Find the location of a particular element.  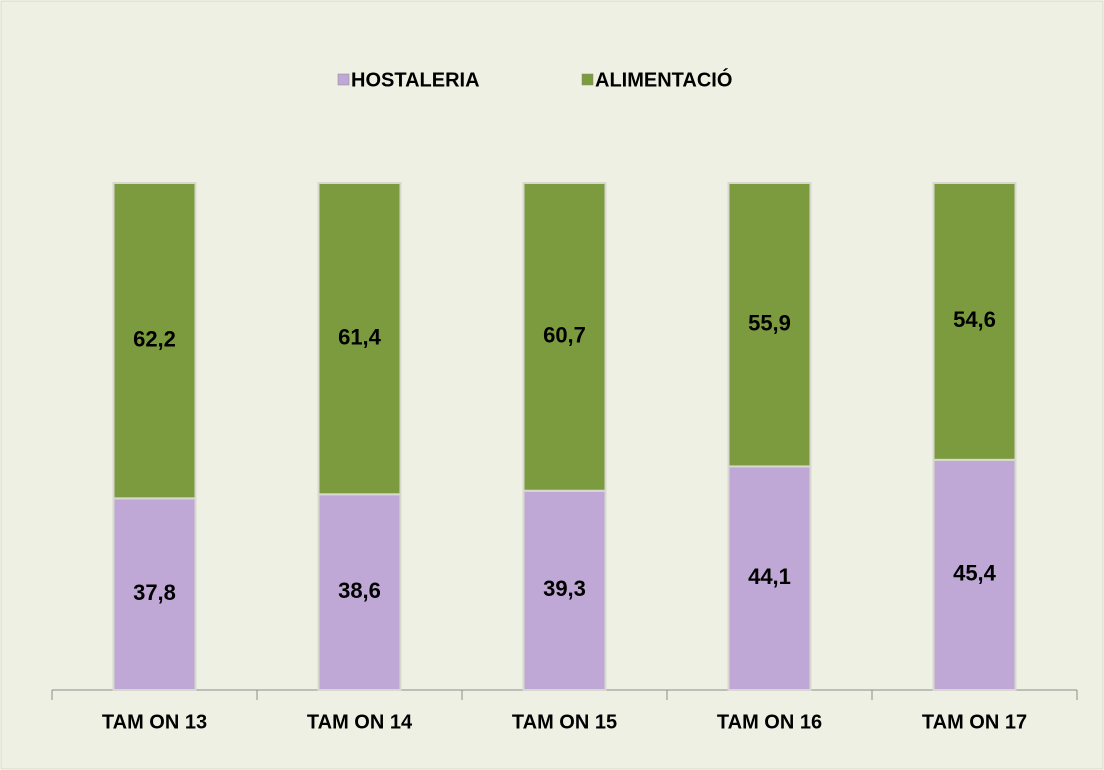

data-label: 39,3 is located at coordinates (564, 588).